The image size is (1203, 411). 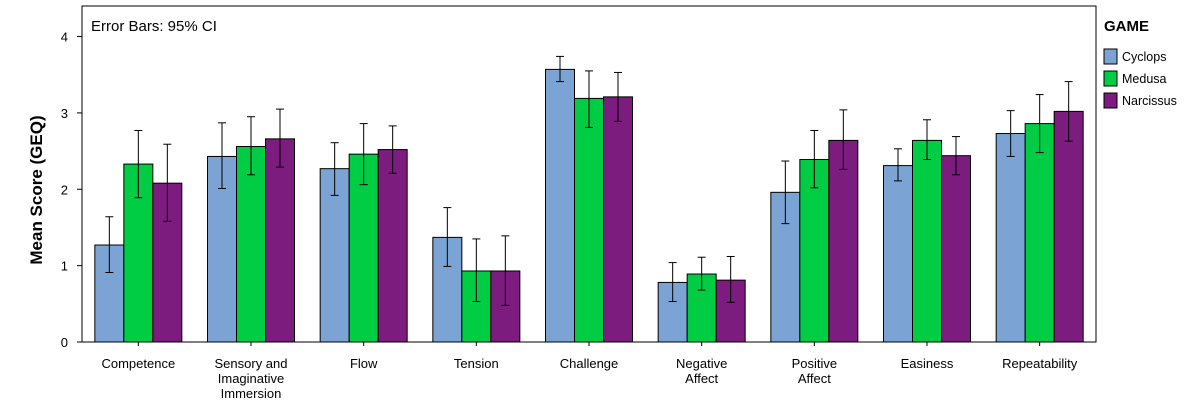 I want to click on error-bars-annotation: Error Bars: 95% CI, so click(x=154, y=26).